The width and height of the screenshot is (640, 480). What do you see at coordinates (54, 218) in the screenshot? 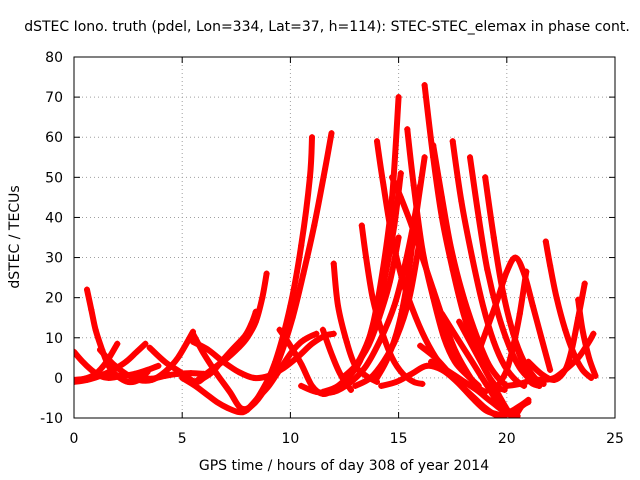
I see `y-tick-label: 40` at bounding box center [54, 218].